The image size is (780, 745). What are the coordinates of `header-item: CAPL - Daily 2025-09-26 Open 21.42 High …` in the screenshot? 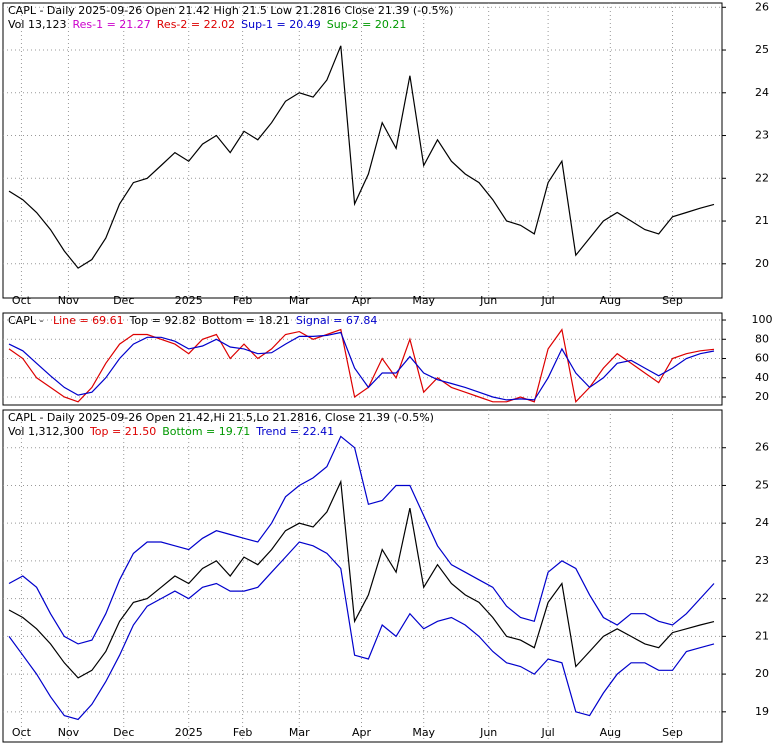 It's located at (230, 10).